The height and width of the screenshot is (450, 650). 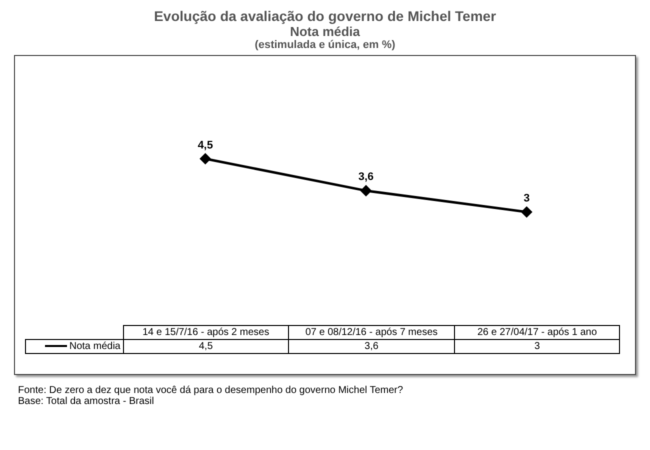 What do you see at coordinates (366, 177) in the screenshot?
I see `text: 3,6` at bounding box center [366, 177].